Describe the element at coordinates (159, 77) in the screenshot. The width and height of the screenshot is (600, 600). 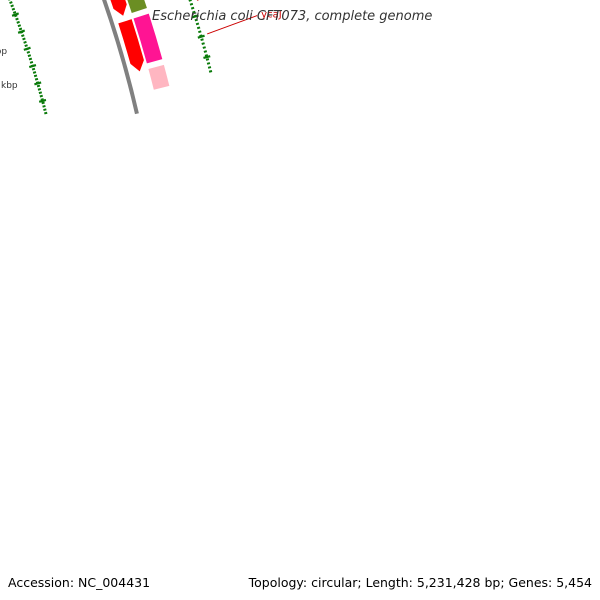
I see `feature-extra-pink` at that location.